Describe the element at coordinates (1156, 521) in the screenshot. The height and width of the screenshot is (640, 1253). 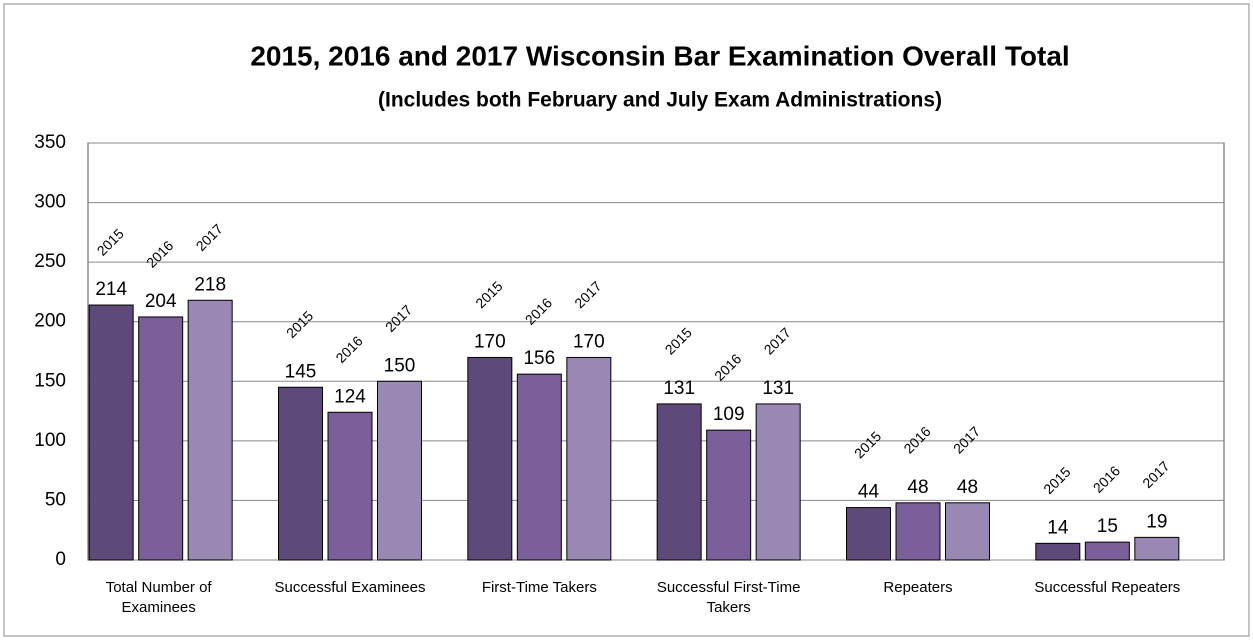
I see `data-label: 19` at that location.